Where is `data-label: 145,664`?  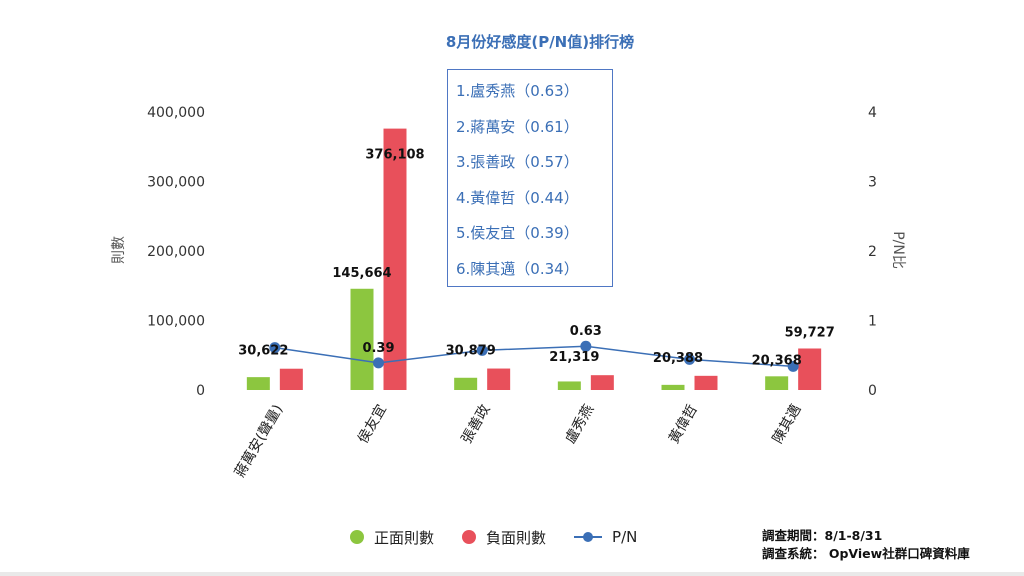
data-label: 145,664 is located at coordinates (361, 273).